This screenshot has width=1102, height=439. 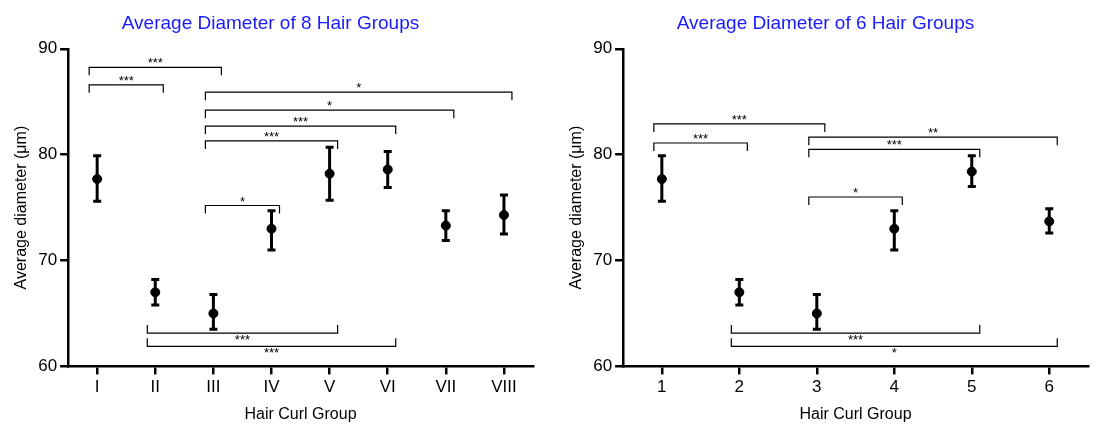 I want to click on x-tick-label: 4, so click(x=894, y=387).